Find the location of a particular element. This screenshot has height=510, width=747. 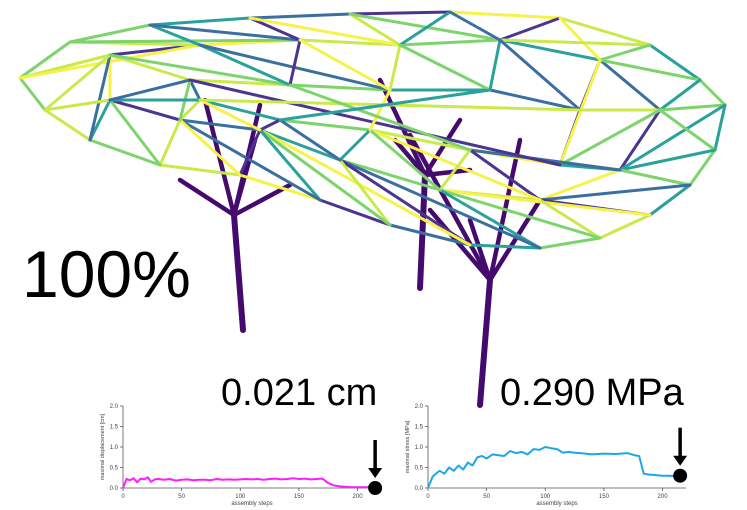

assembly-progress-label: 100% is located at coordinates (106, 274).